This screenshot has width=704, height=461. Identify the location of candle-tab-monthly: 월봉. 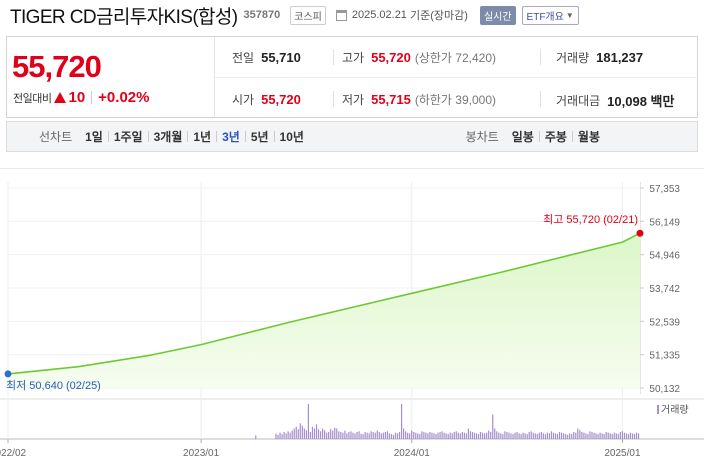
(588, 137).